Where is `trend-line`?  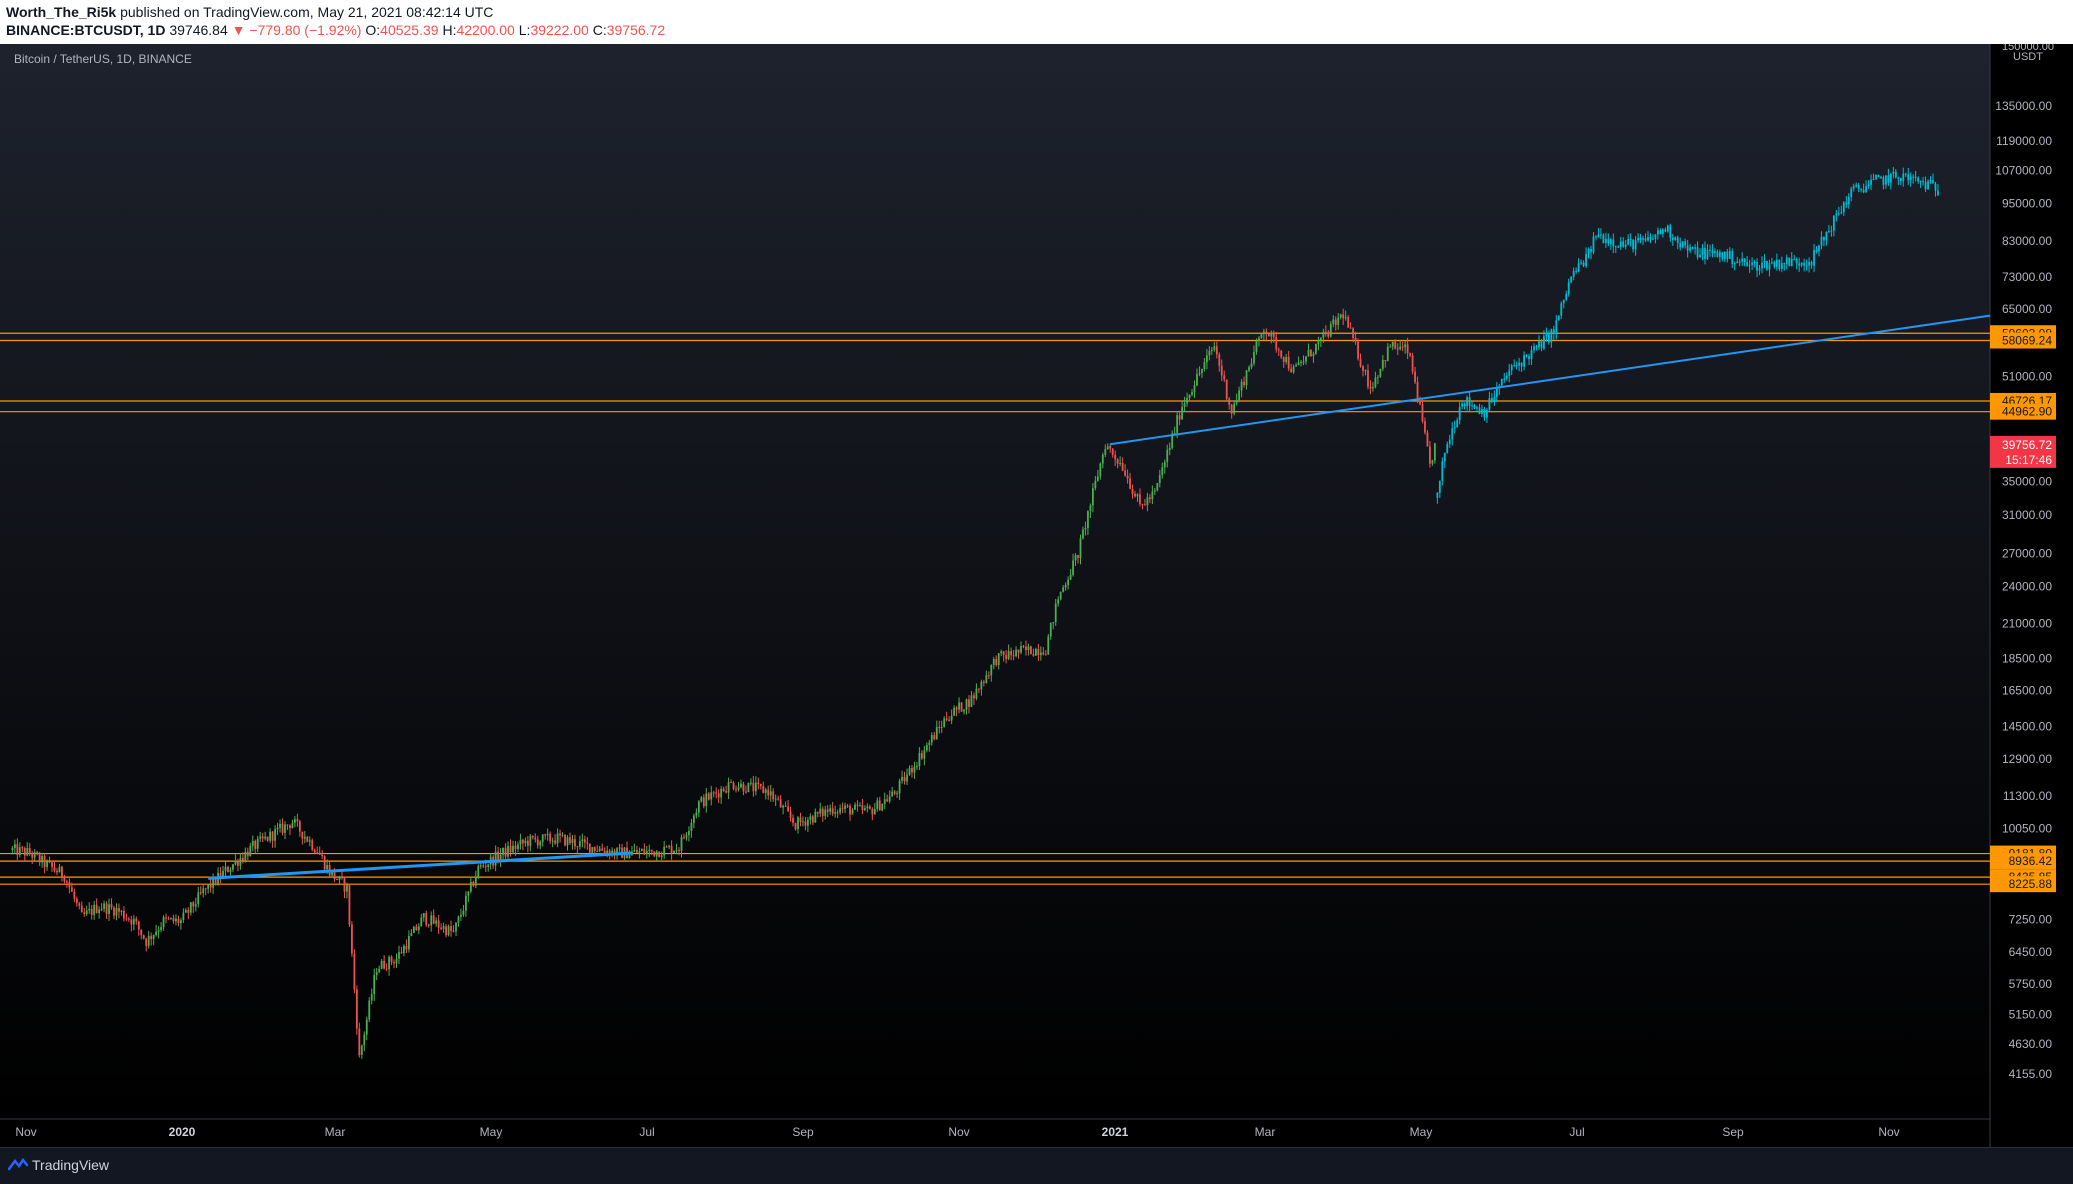 trend-line is located at coordinates (420, 865).